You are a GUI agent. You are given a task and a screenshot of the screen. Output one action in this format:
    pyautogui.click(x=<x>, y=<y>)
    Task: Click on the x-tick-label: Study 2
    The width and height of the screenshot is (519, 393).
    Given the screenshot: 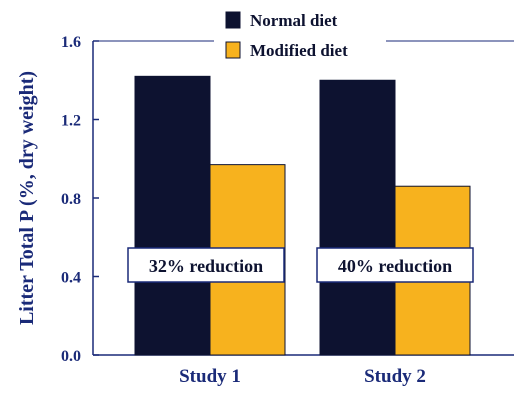 What is the action you would take?
    pyautogui.click(x=395, y=376)
    